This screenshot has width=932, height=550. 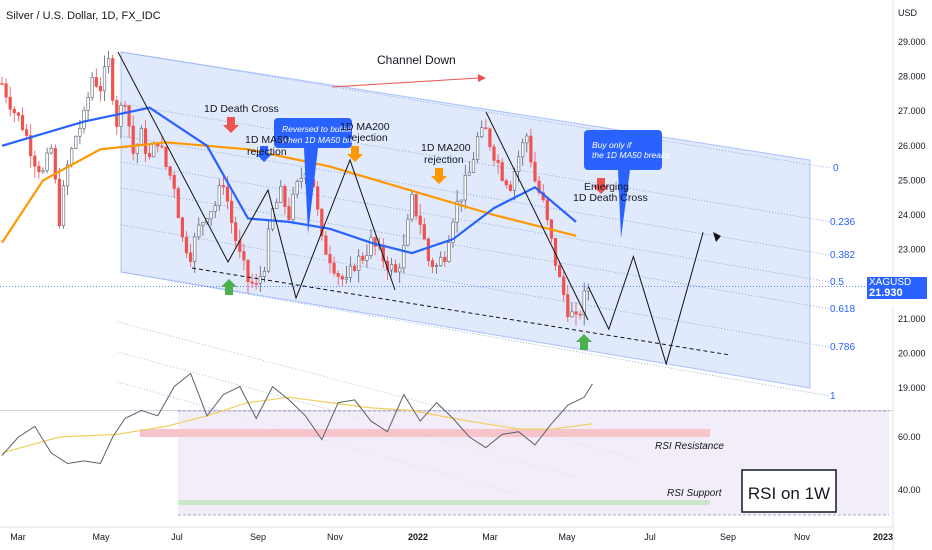 I want to click on ma50-rejection-label: rejection, so click(x=267, y=152).